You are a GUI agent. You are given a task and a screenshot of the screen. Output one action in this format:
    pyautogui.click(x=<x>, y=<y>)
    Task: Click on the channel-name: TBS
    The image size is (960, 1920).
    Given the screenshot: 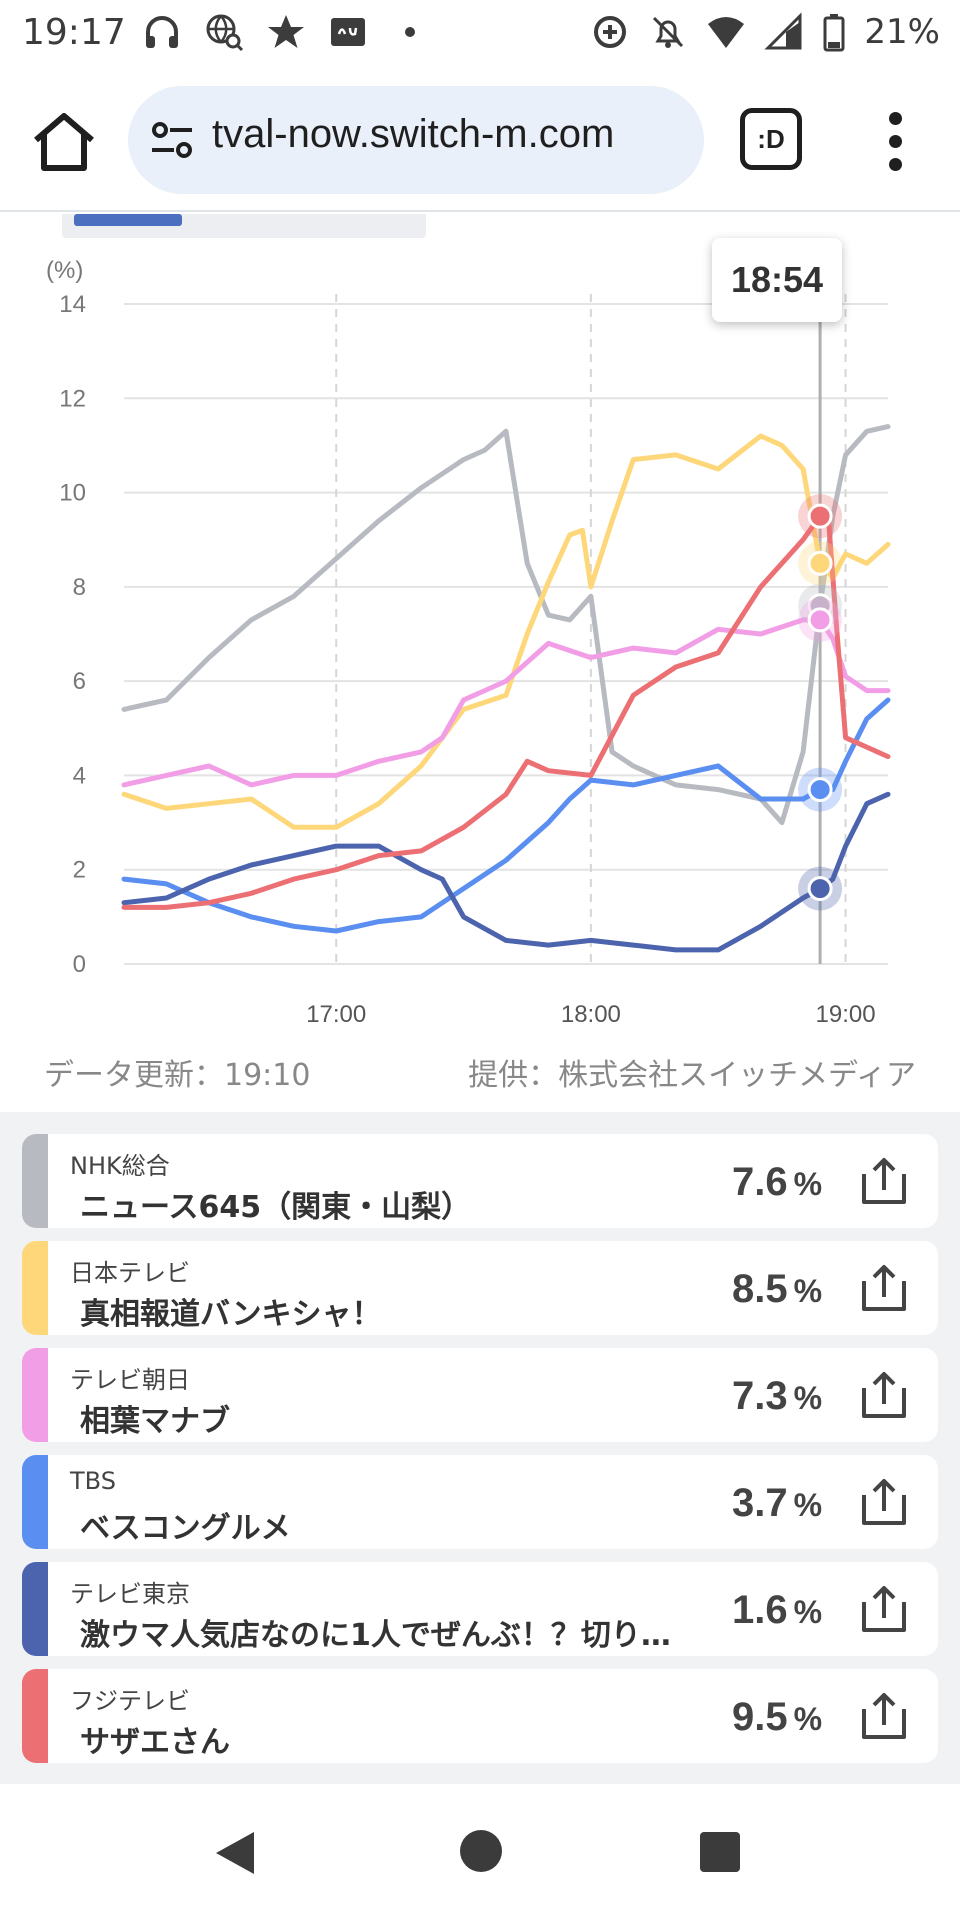 What is the action you would take?
    pyautogui.click(x=93, y=1481)
    